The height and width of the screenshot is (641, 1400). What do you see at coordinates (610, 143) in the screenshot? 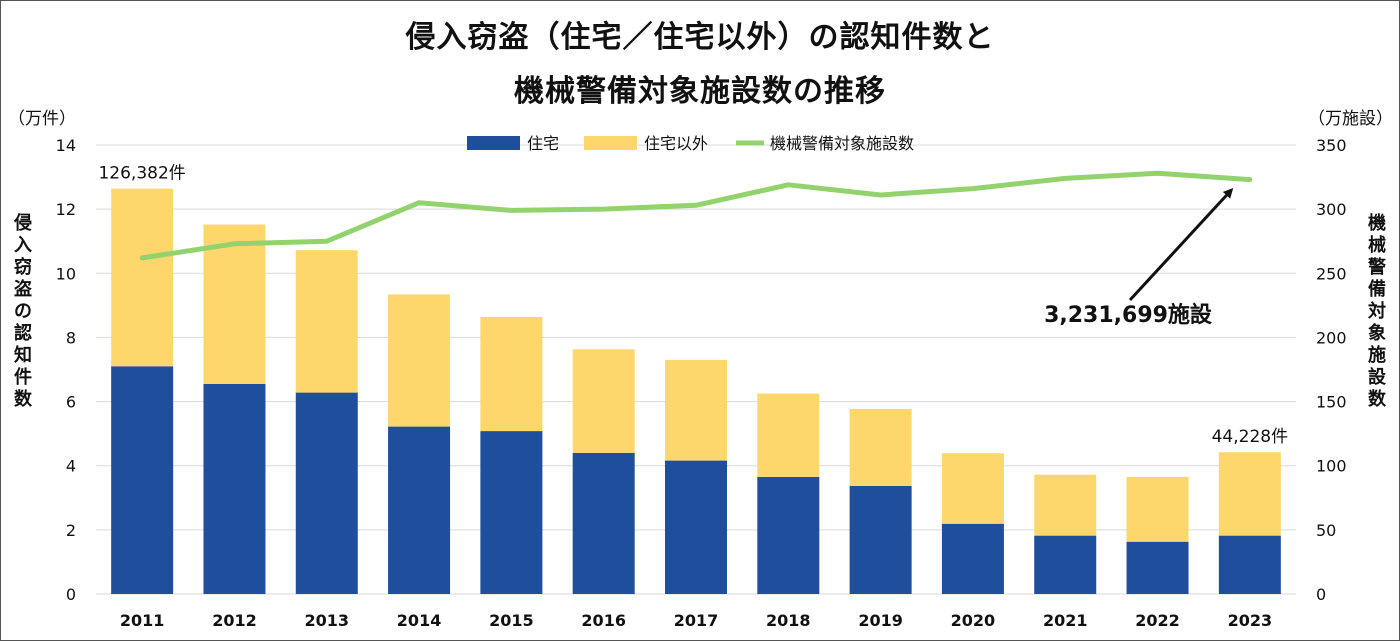
I see `legend-swatch-non-residential` at bounding box center [610, 143].